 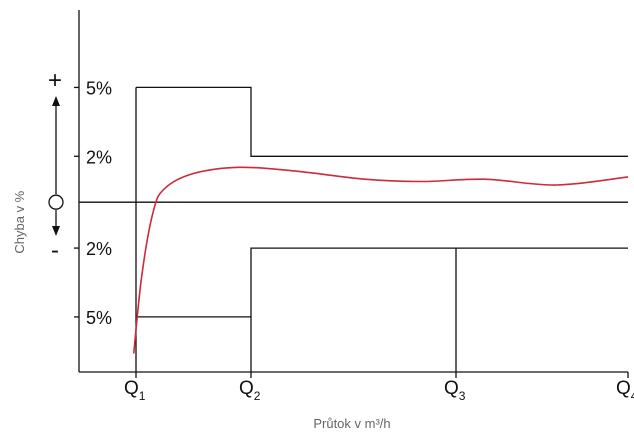 What do you see at coordinates (462, 396) in the screenshot?
I see `x-tick-subscript: 3` at bounding box center [462, 396].